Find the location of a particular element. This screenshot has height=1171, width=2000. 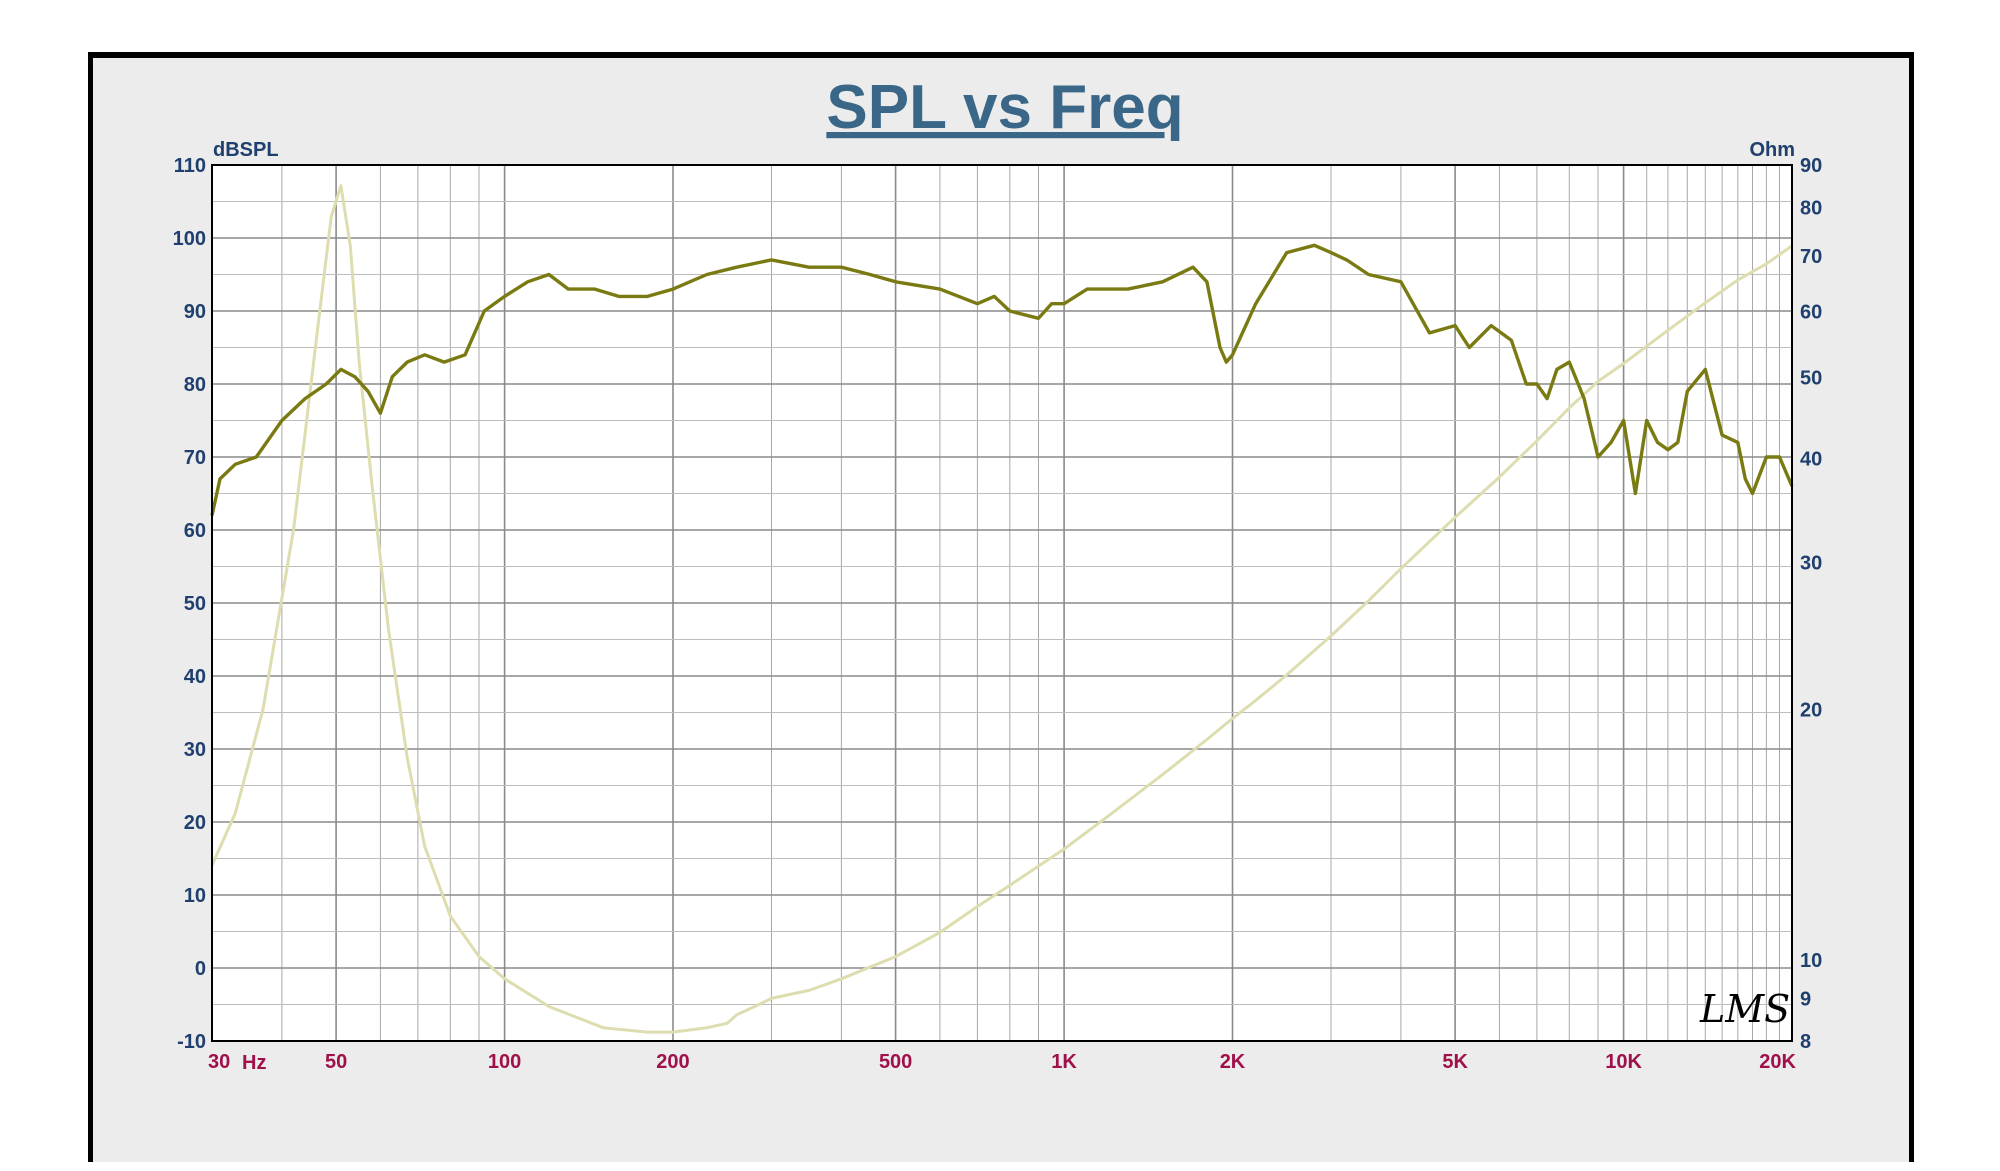

x-tick-label: 10K is located at coordinates (1623, 1062).